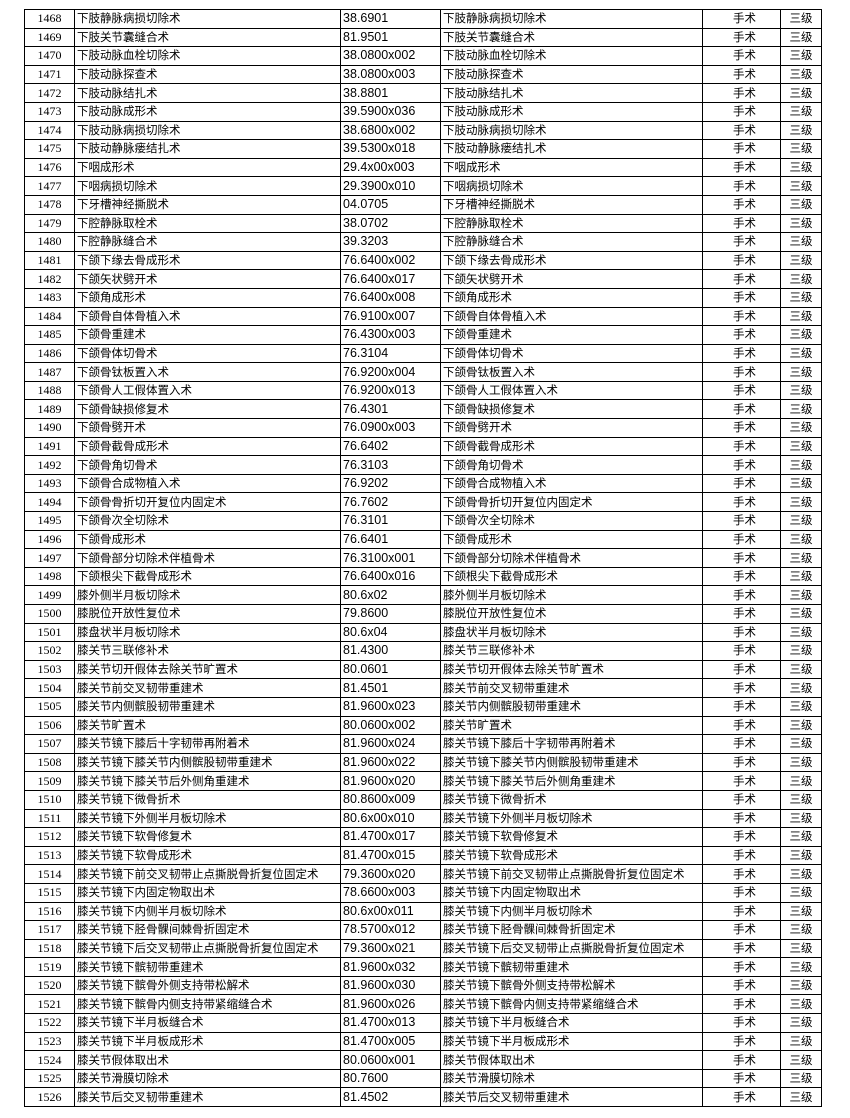  Describe the element at coordinates (423, 465) in the screenshot. I see `table-row: 1492 下颌骨角切骨术 76.3103 下颌骨角切骨术 手术 三级` at that location.